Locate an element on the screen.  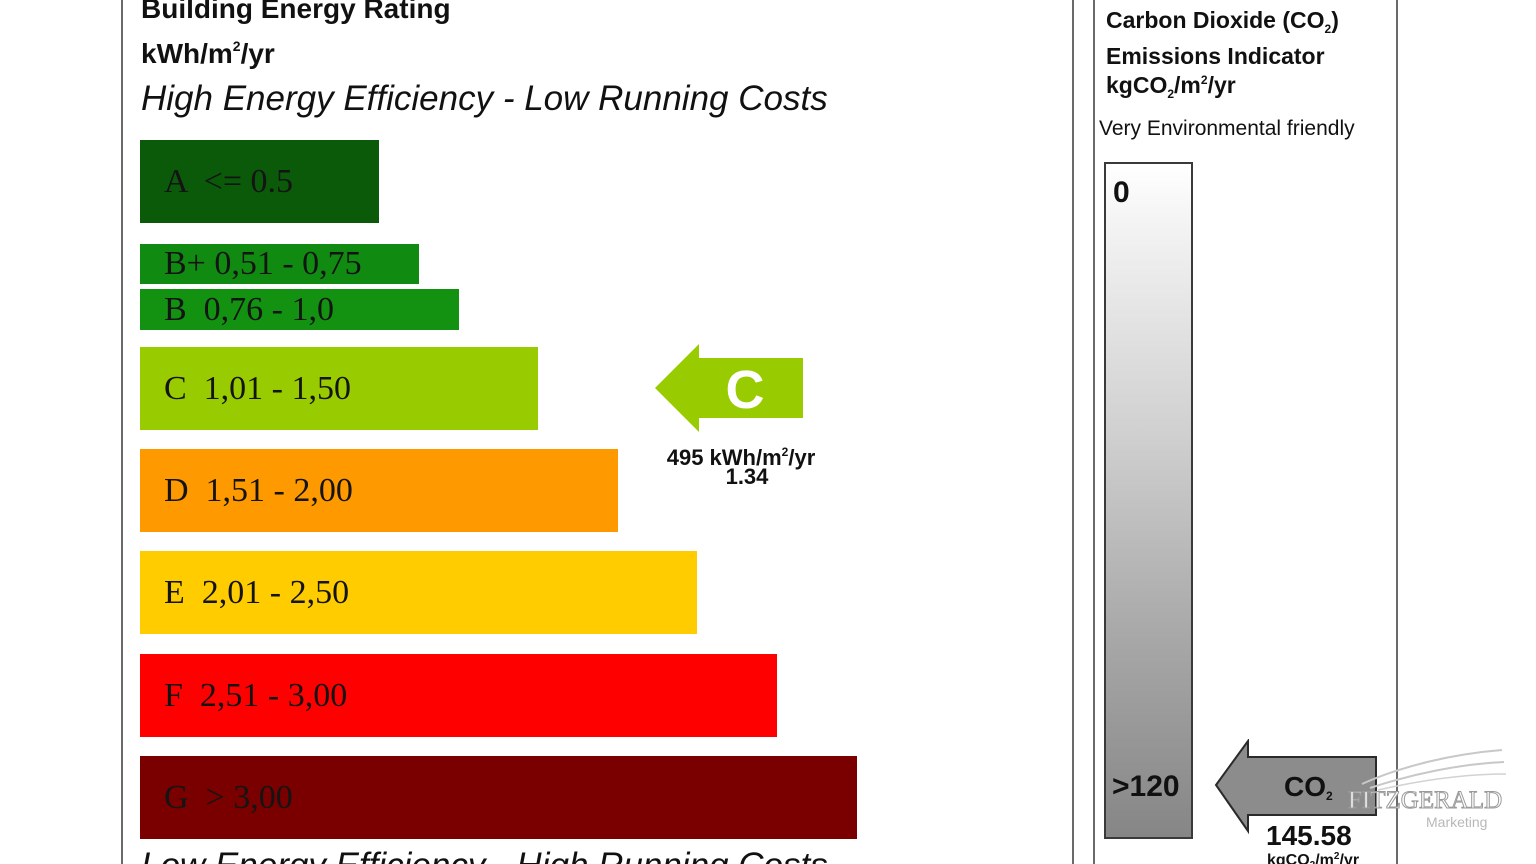
fitzgerald-logo: FITZGERALD Marketing is located at coordinates (1427, 789).